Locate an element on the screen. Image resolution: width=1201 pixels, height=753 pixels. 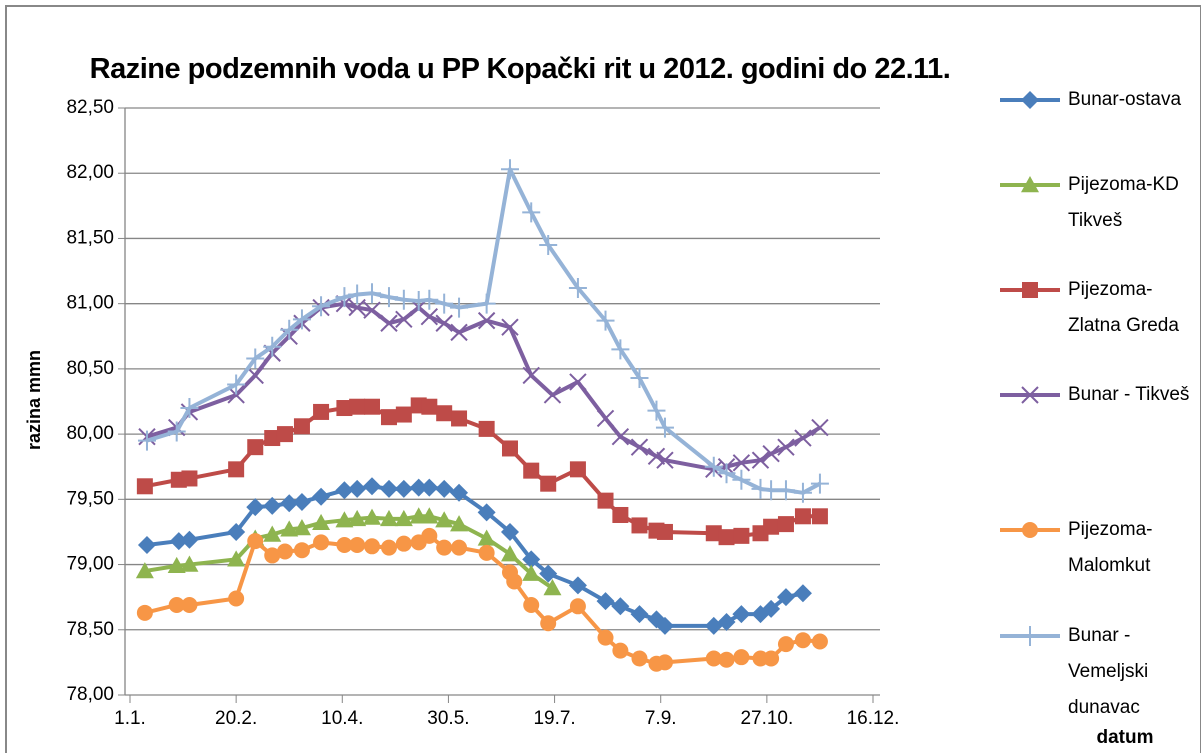
x-tick-label: 10.4. is located at coordinates (342, 718).